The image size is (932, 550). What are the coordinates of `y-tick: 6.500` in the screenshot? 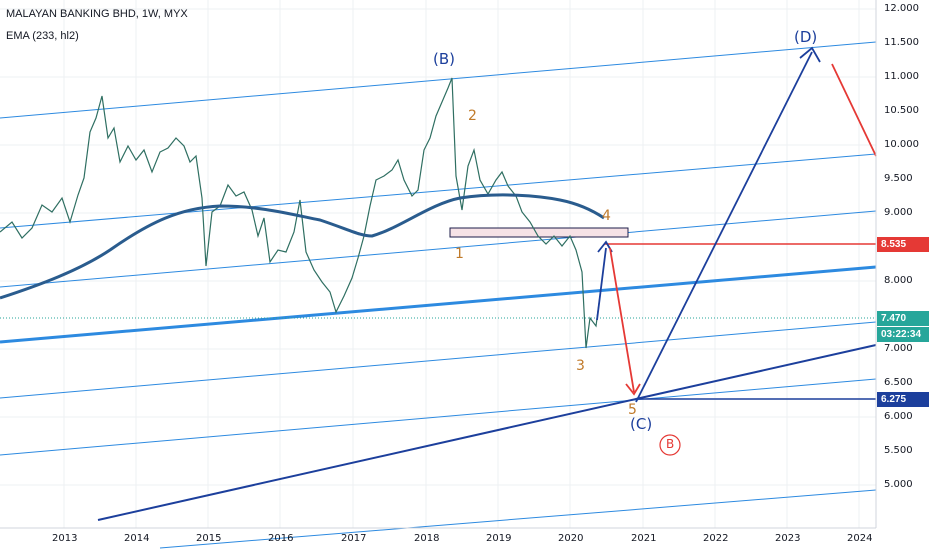 It's located at (898, 382).